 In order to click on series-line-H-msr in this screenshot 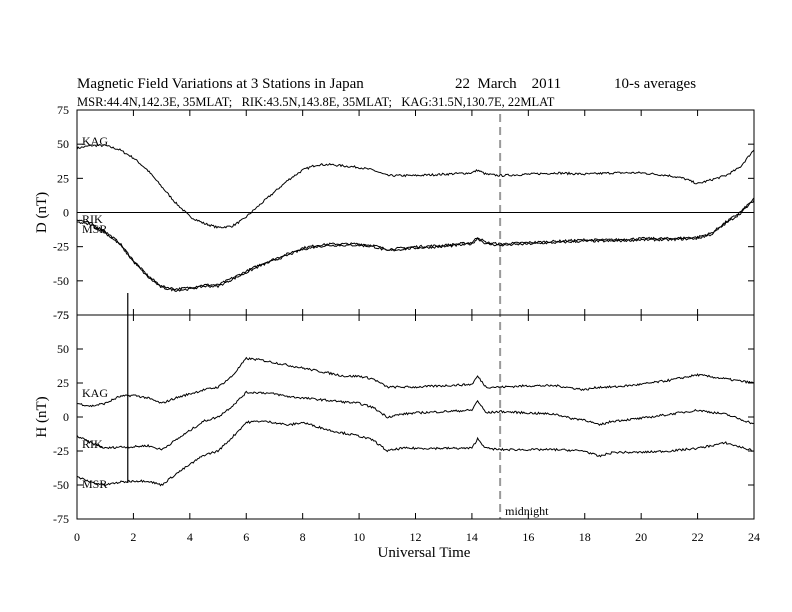, I will do `click(415, 453)`.